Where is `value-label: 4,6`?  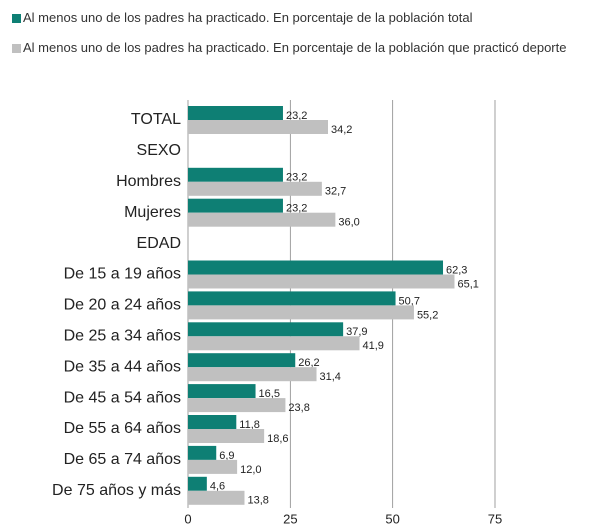 value-label: 4,6 is located at coordinates (217, 487).